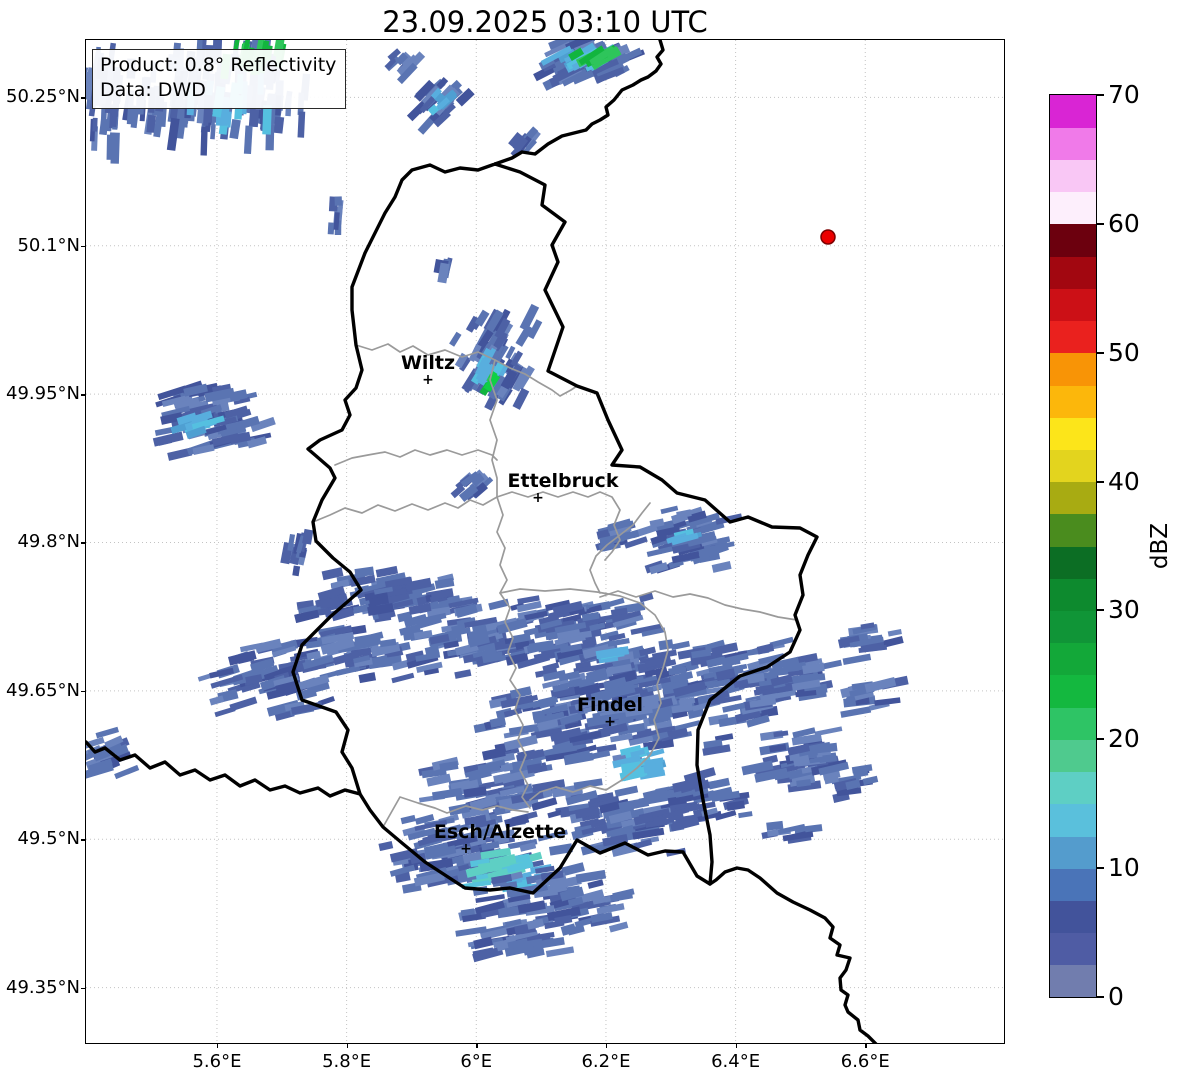 The width and height of the screenshot is (1184, 1081). I want to click on colorbar, so click(1073, 546).